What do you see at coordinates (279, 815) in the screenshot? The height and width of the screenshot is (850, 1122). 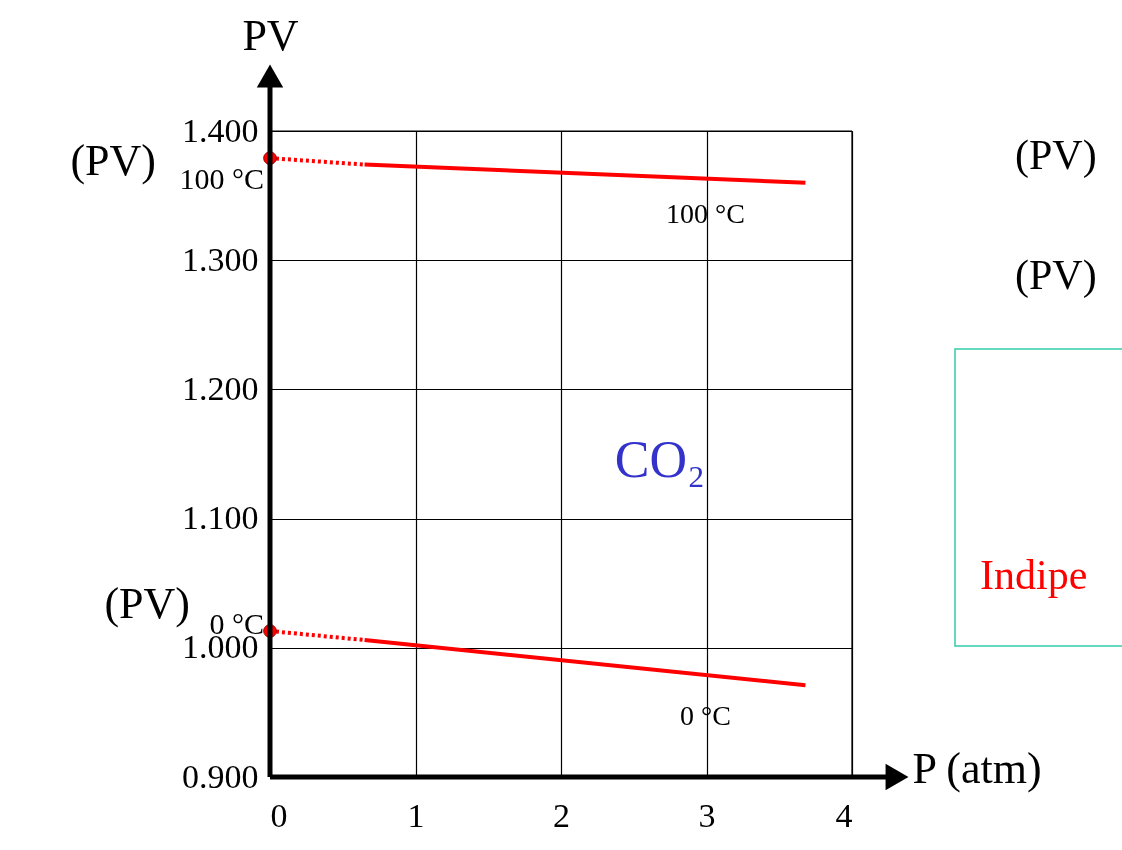 I see `x-tick-label: 0` at bounding box center [279, 815].